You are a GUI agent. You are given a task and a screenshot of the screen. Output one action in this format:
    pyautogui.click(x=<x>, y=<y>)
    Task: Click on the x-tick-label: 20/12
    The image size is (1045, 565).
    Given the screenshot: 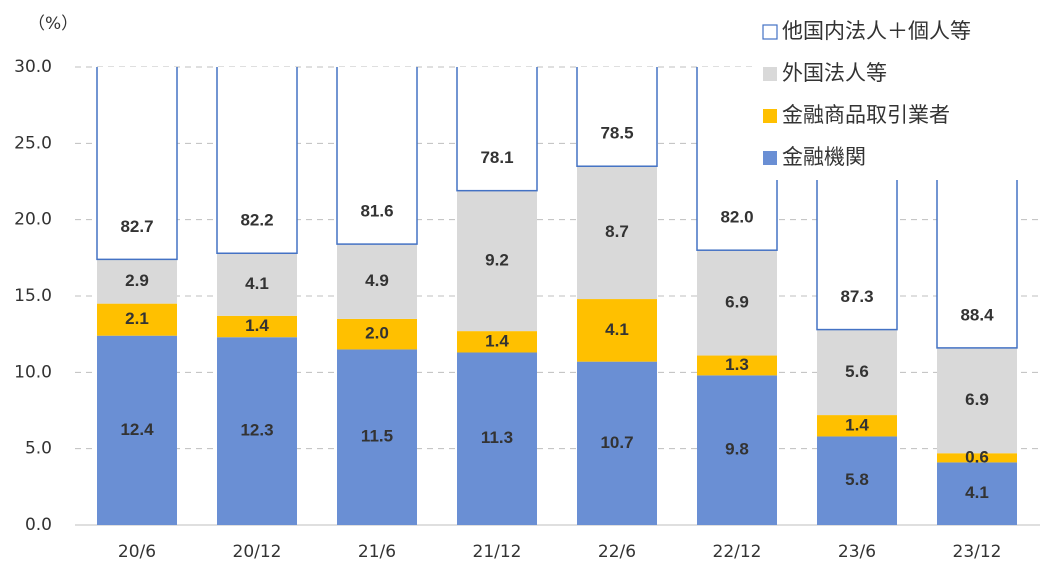 What is the action you would take?
    pyautogui.click(x=257, y=551)
    